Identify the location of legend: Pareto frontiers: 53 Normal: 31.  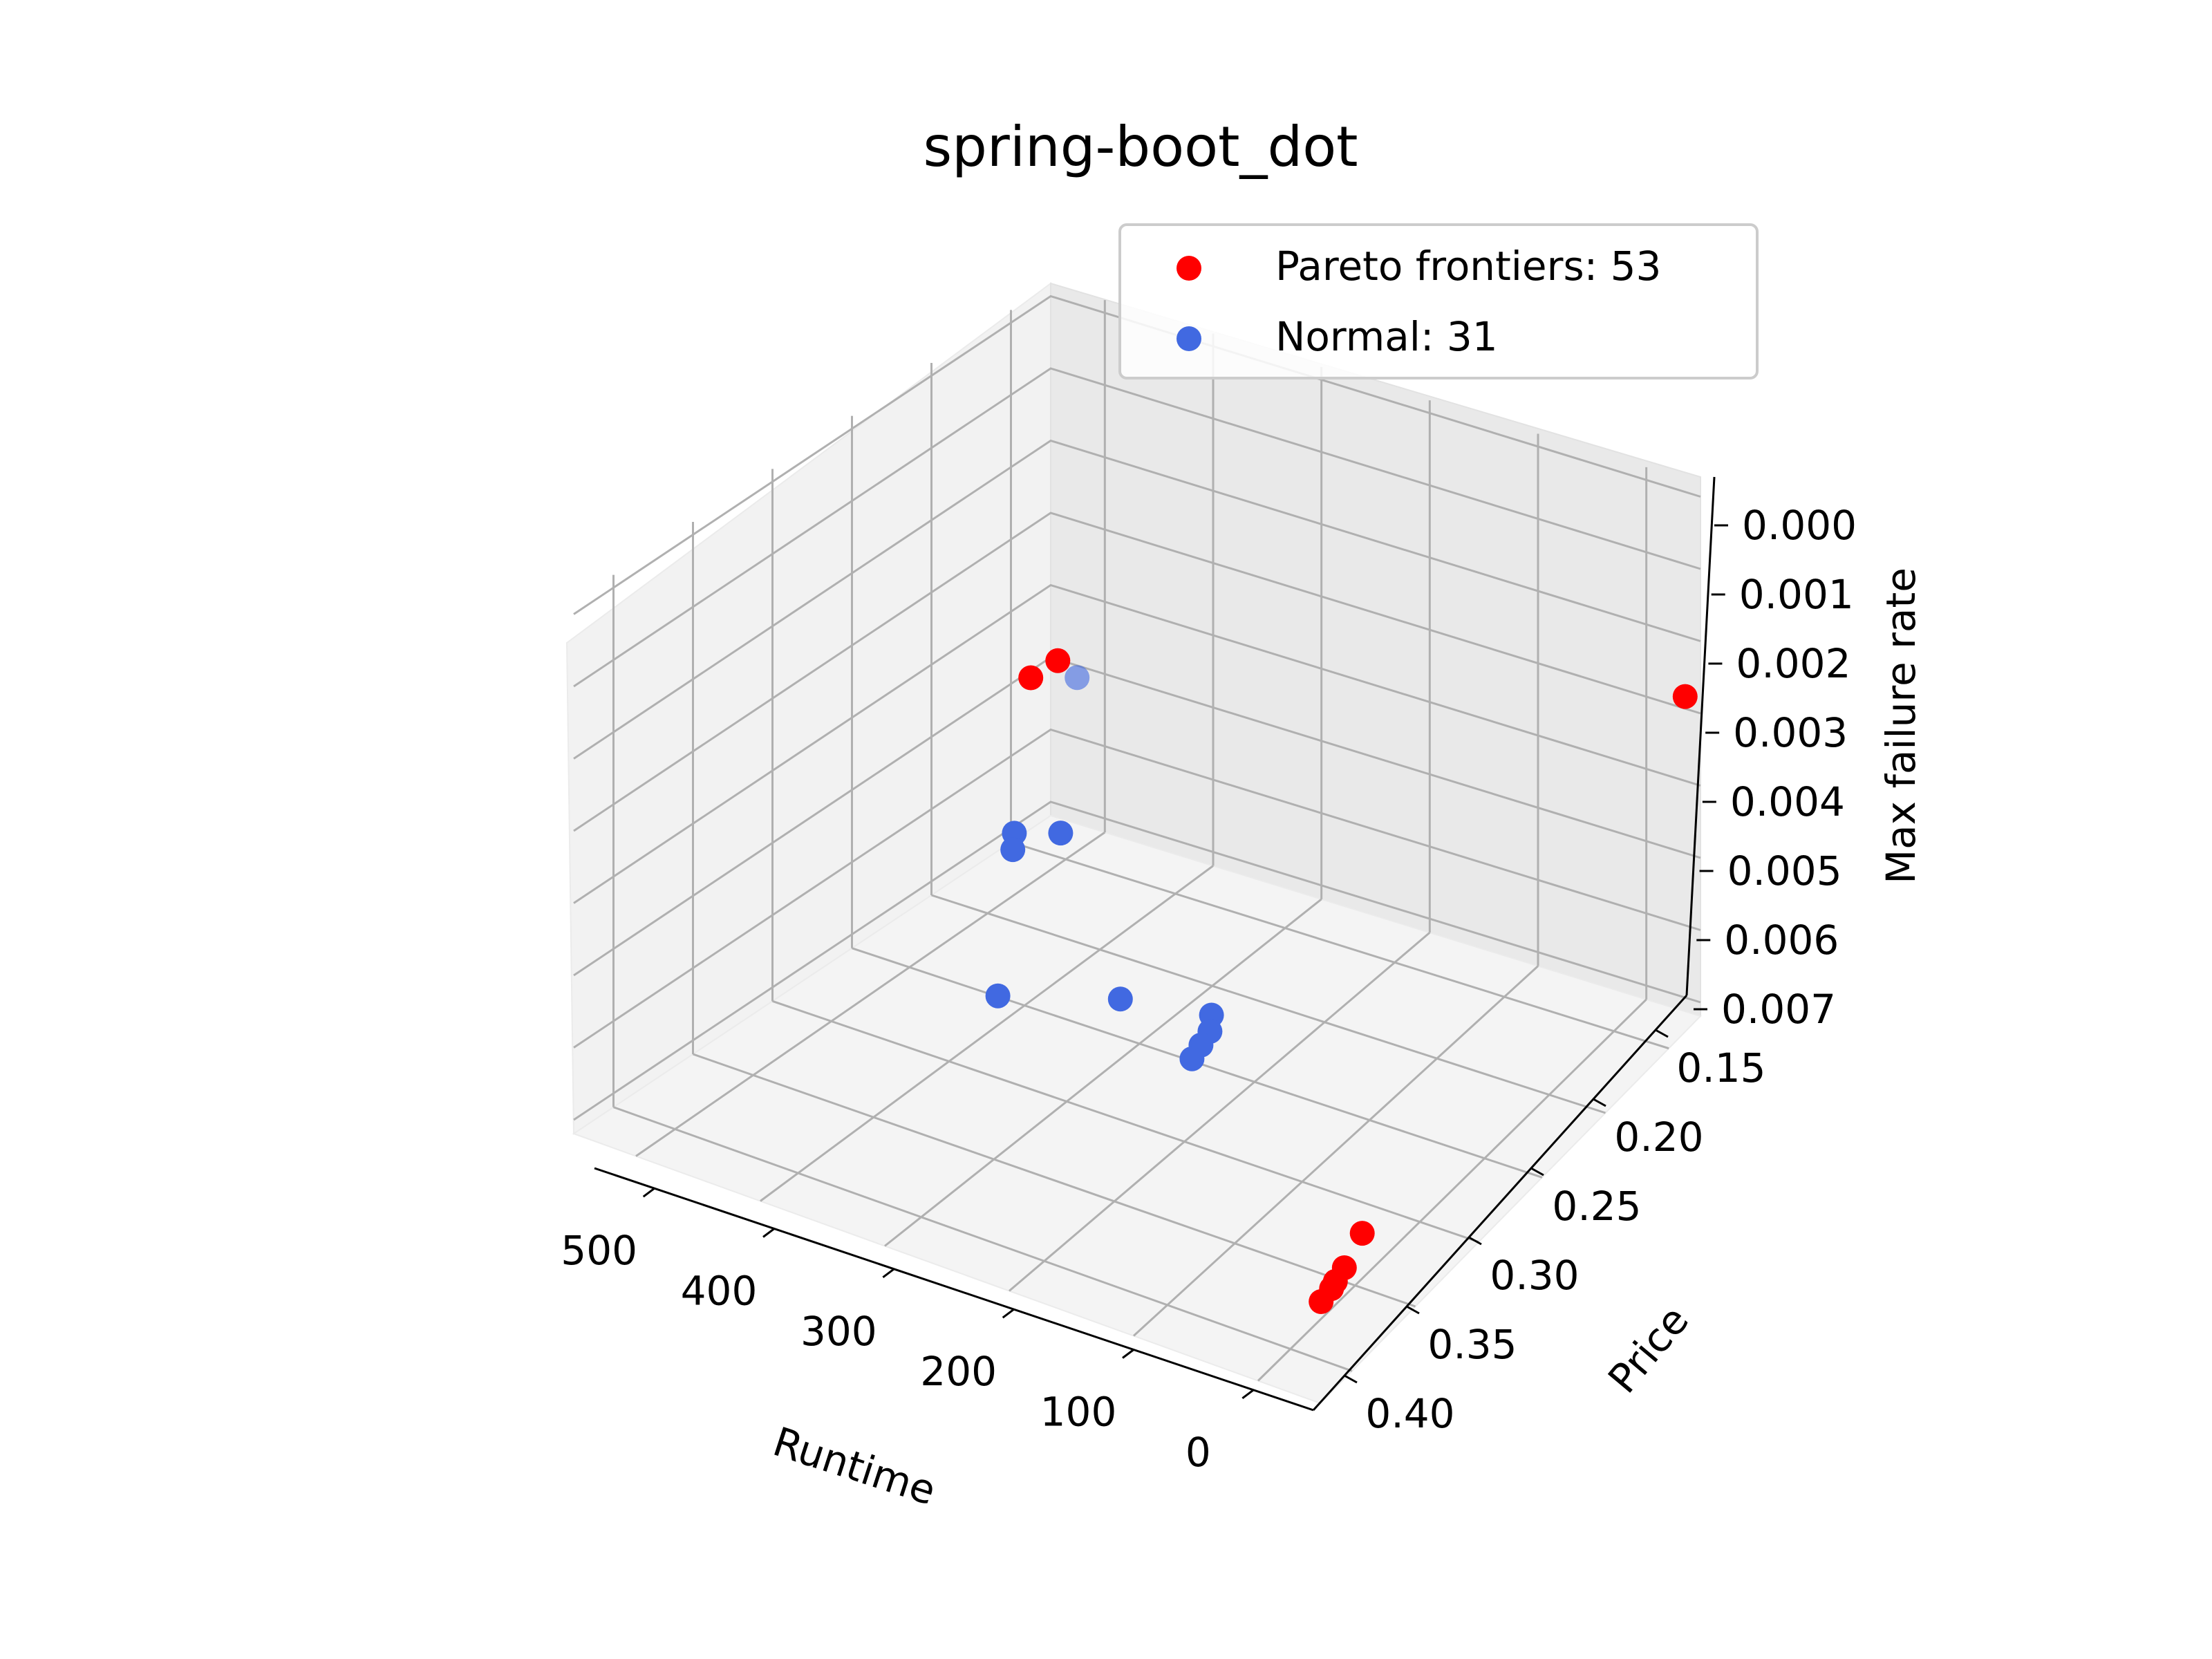
(1438, 301).